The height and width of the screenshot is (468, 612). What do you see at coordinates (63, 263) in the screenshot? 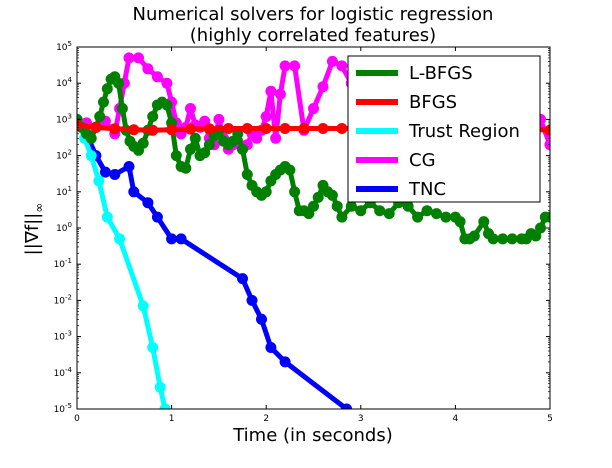
I see `y-tick-label: 10⁻¹` at bounding box center [63, 263].